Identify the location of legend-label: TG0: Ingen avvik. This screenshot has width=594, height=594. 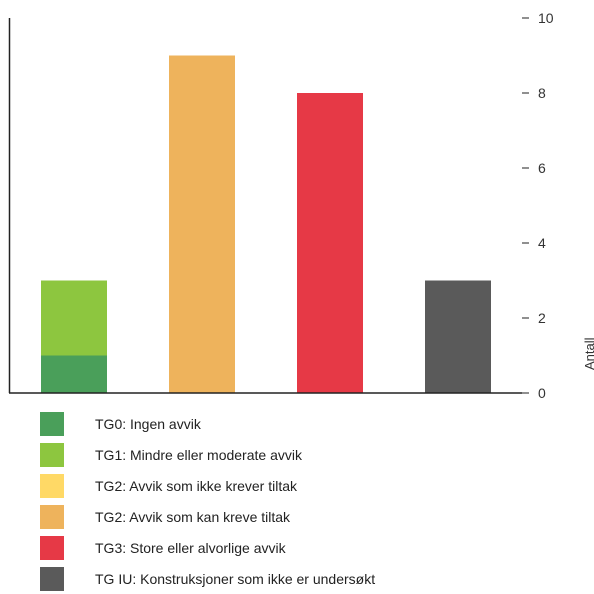
(148, 423).